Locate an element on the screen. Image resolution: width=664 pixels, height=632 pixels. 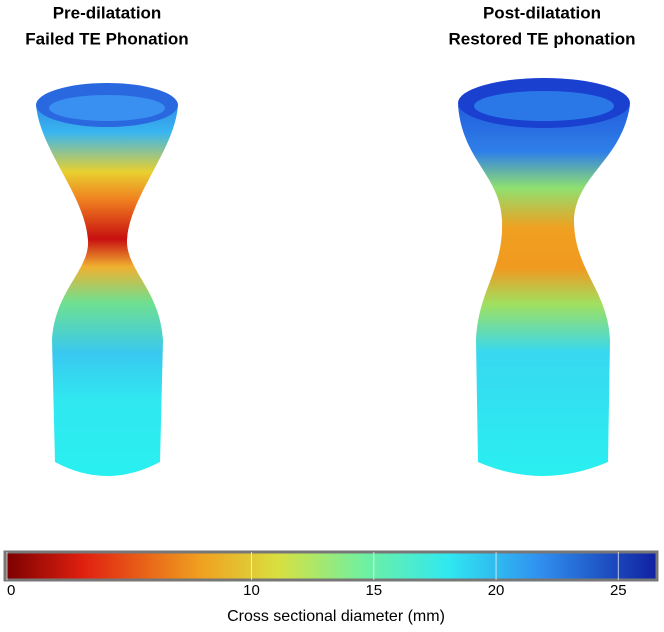
tick-label: 20 is located at coordinates (496, 590).